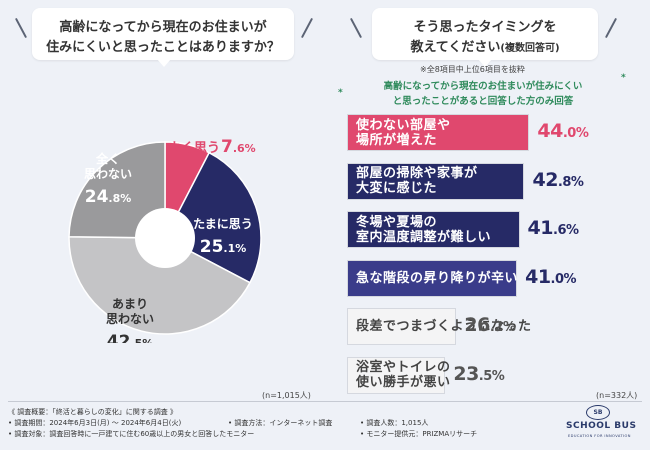 The height and width of the screenshot is (450, 650). What do you see at coordinates (424, 237) in the screenshot?
I see `bar-label-2-line1: 室内温度調整が難しい` at bounding box center [424, 237].